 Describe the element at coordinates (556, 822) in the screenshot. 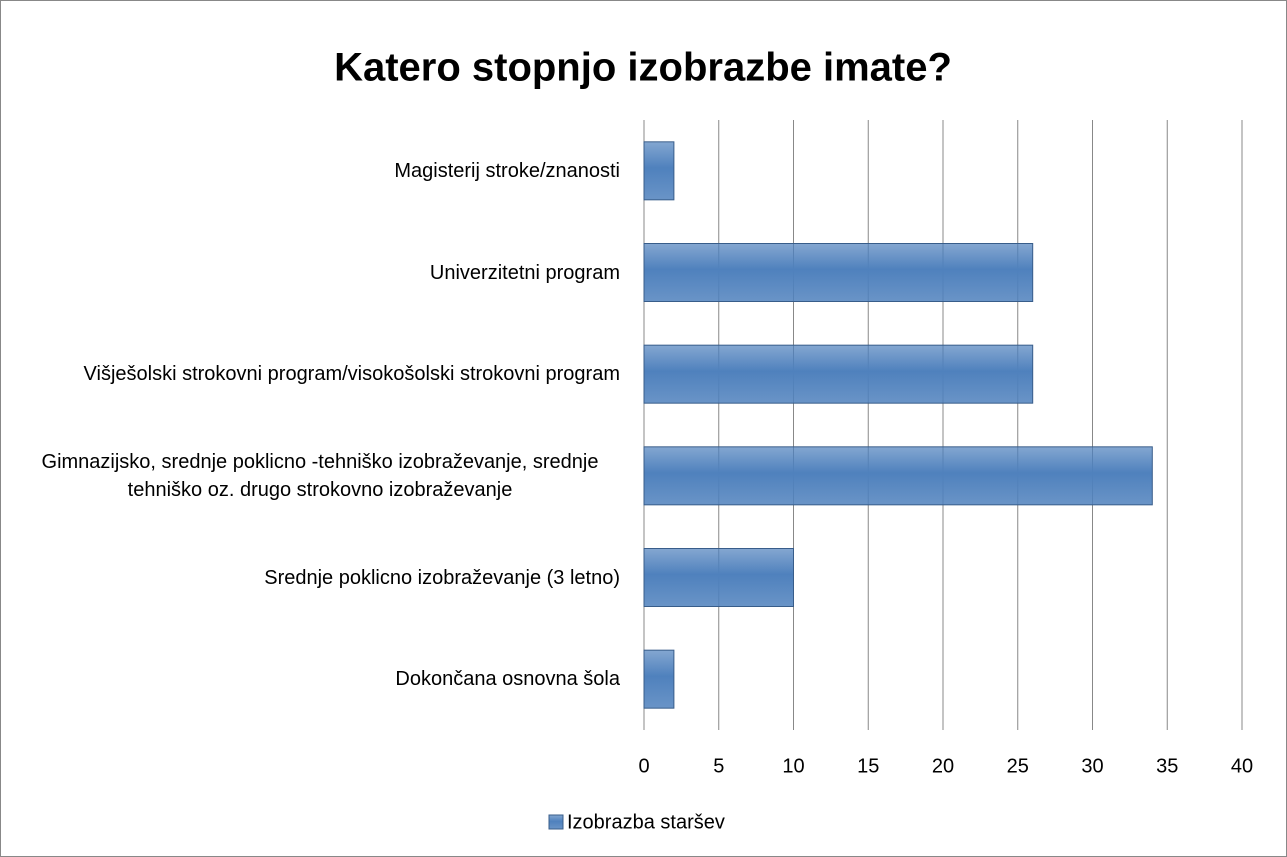

I see `legend-swatch` at that location.